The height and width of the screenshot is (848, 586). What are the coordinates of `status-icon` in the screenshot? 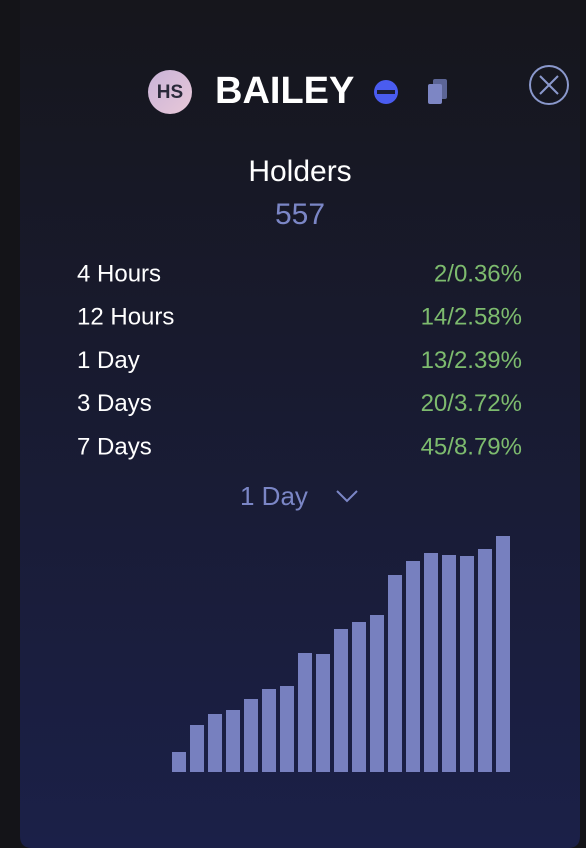 It's located at (386, 92).